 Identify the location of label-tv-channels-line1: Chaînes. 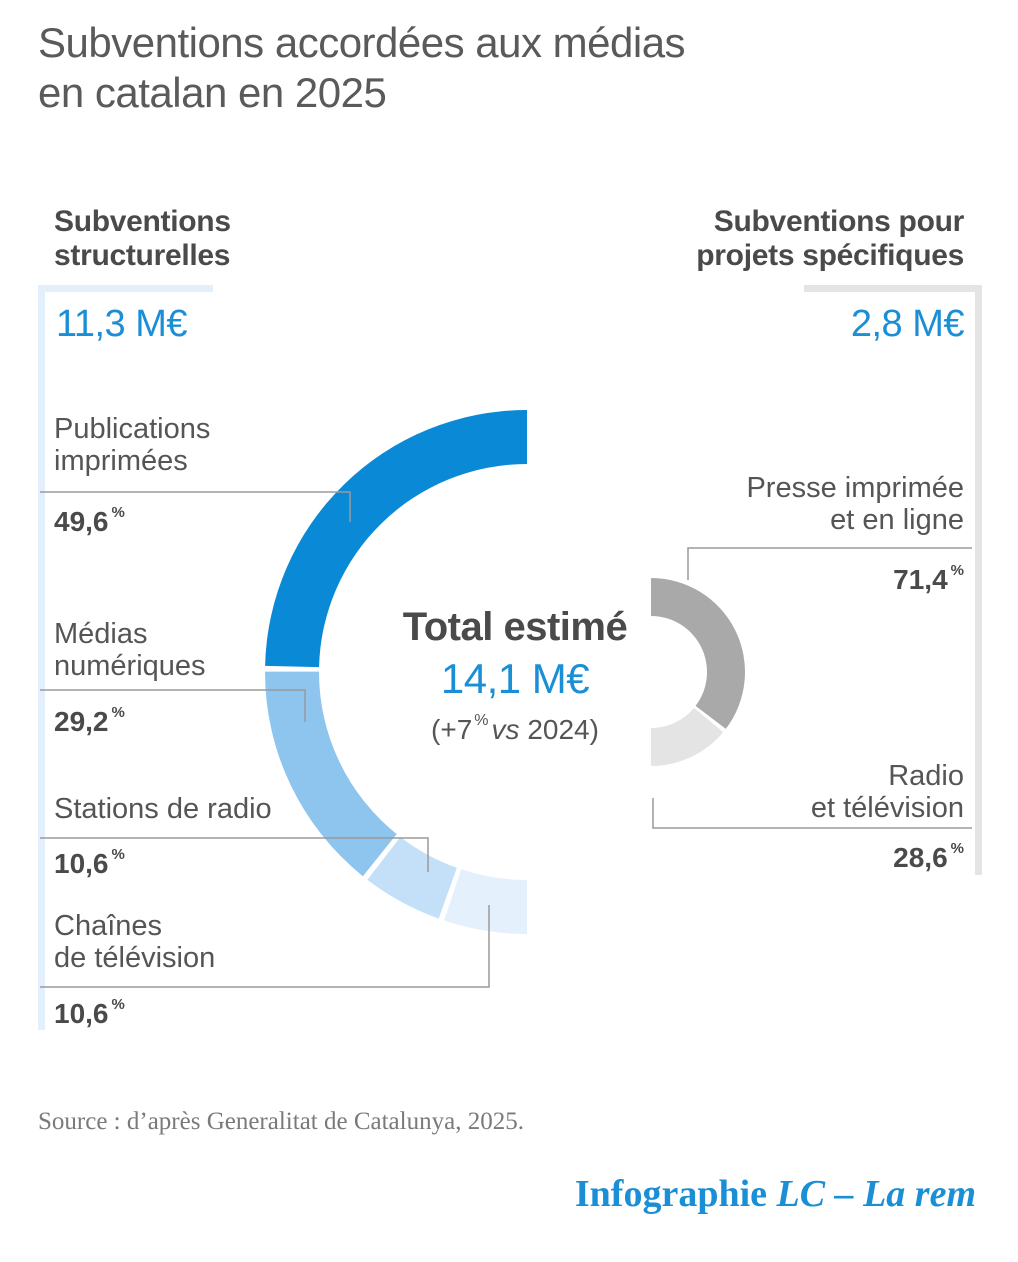
(108, 926).